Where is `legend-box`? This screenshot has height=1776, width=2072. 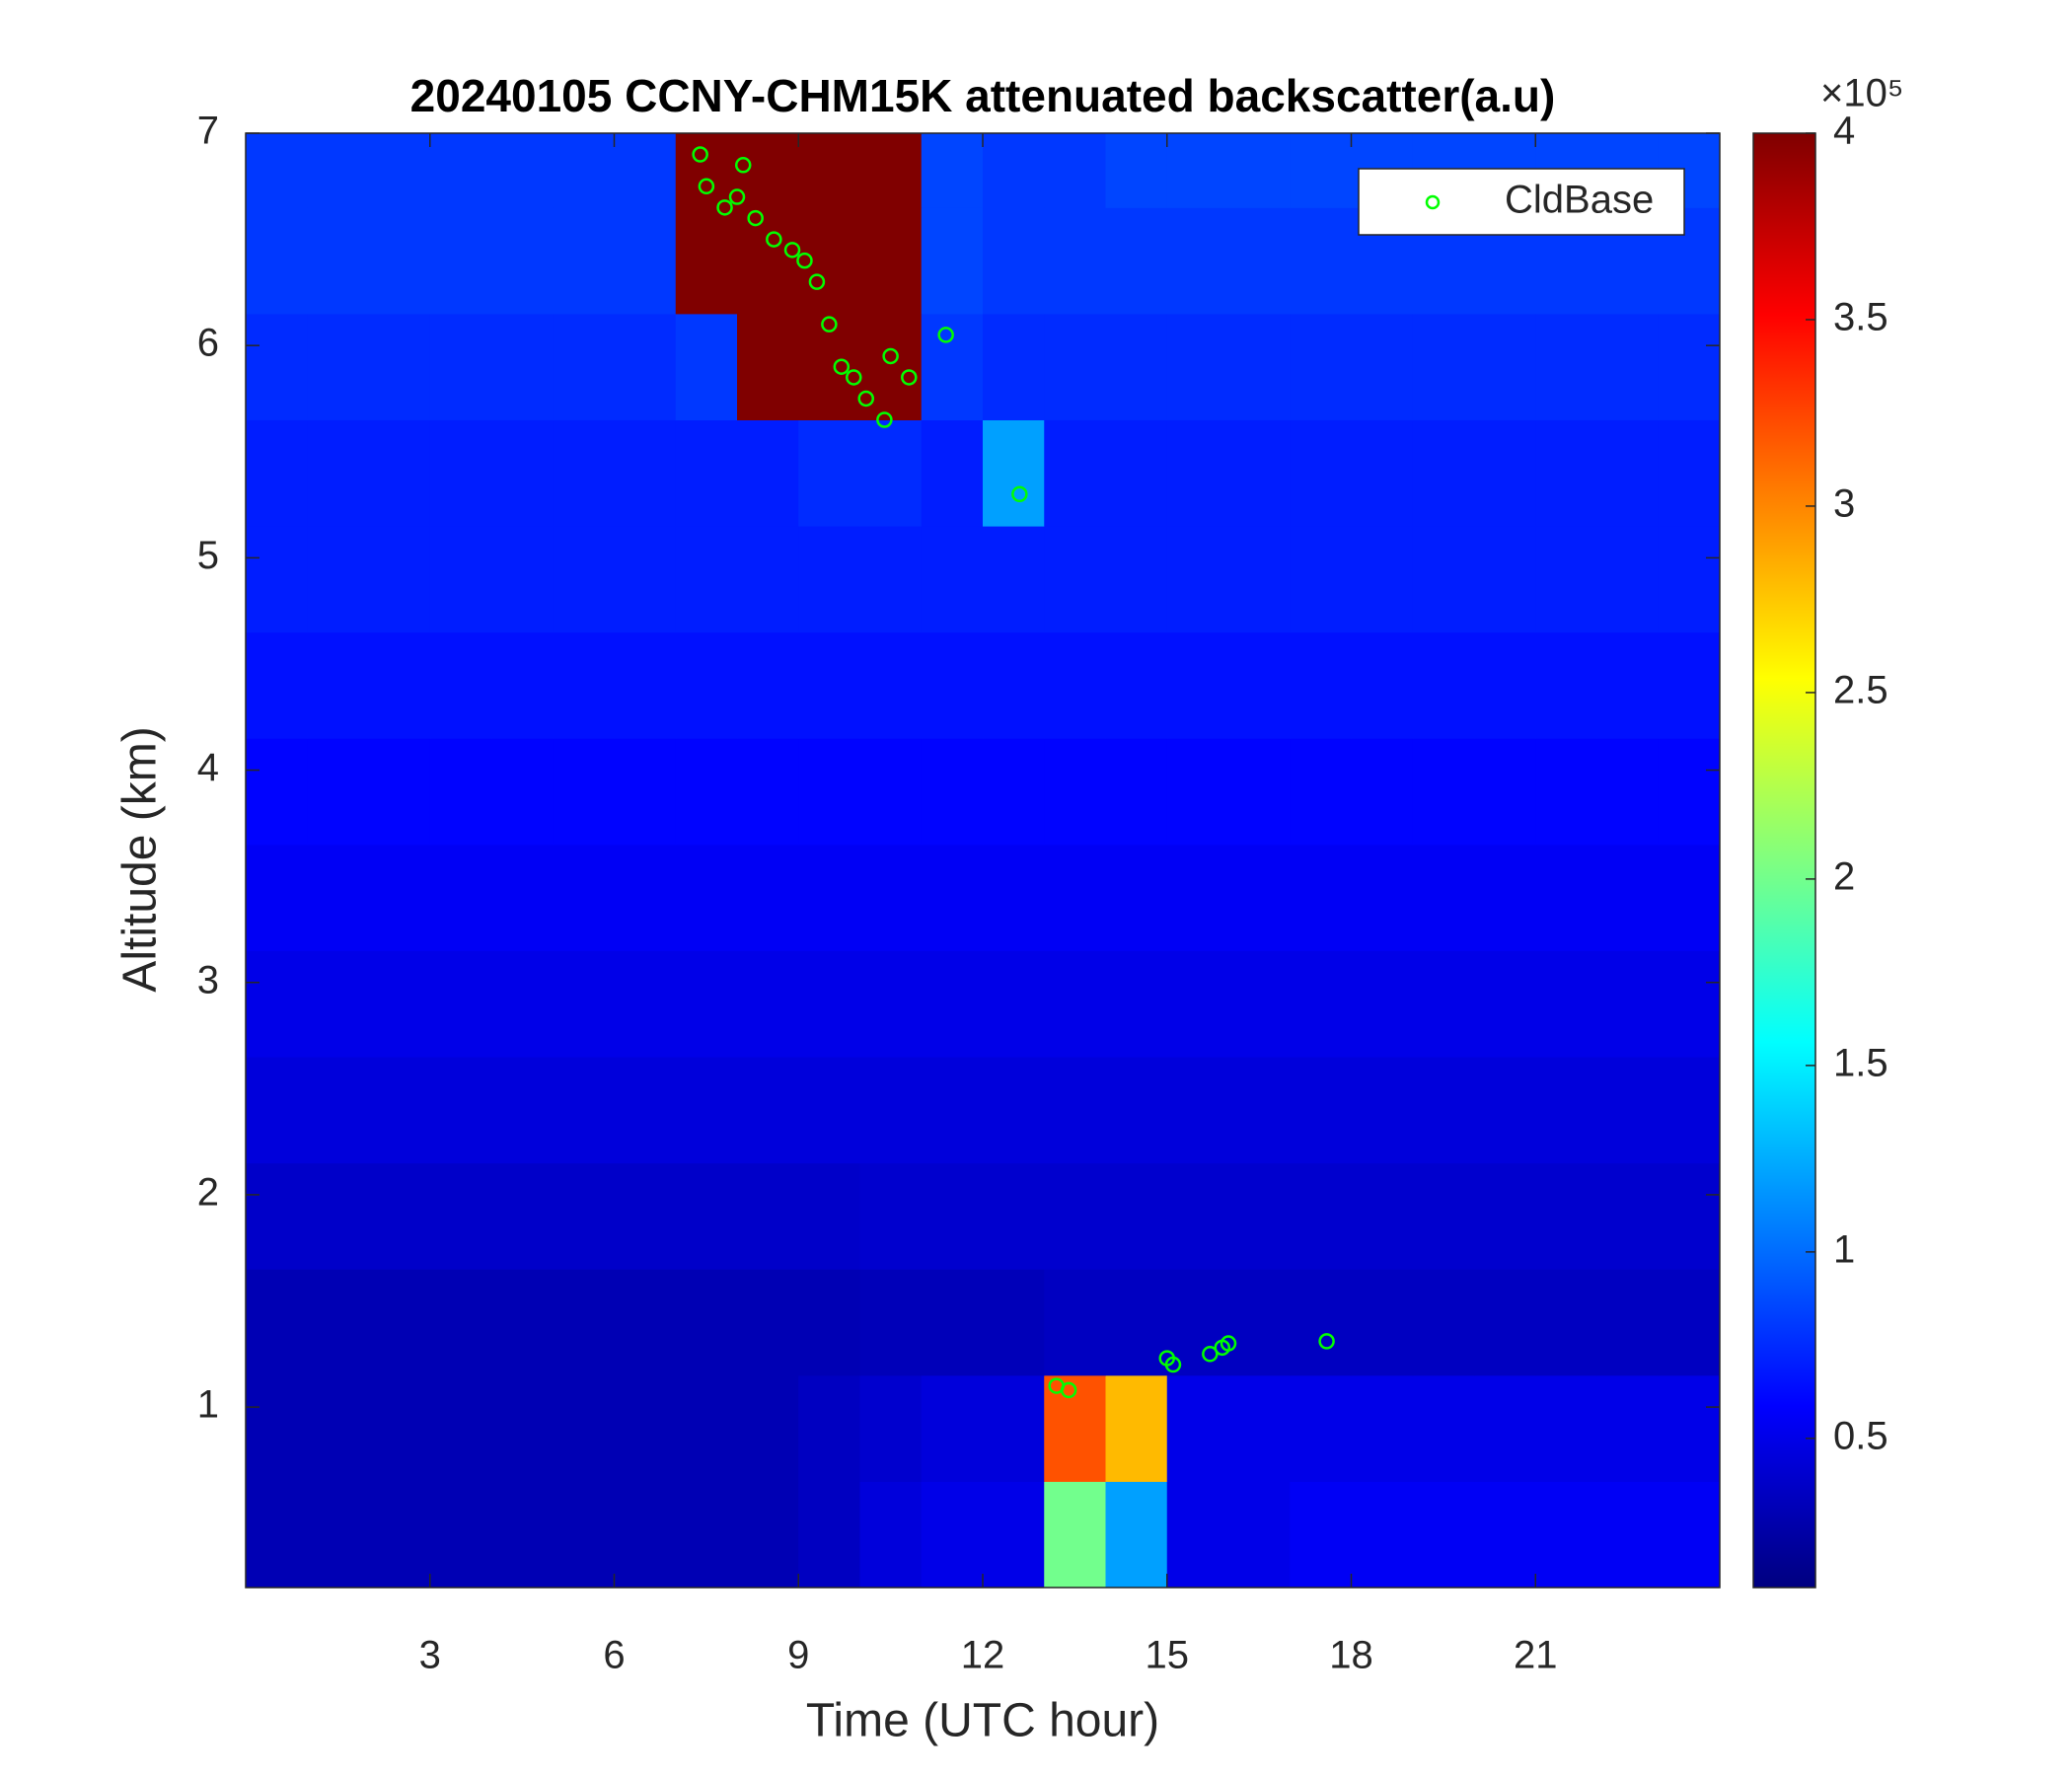 legend-box is located at coordinates (1521, 202).